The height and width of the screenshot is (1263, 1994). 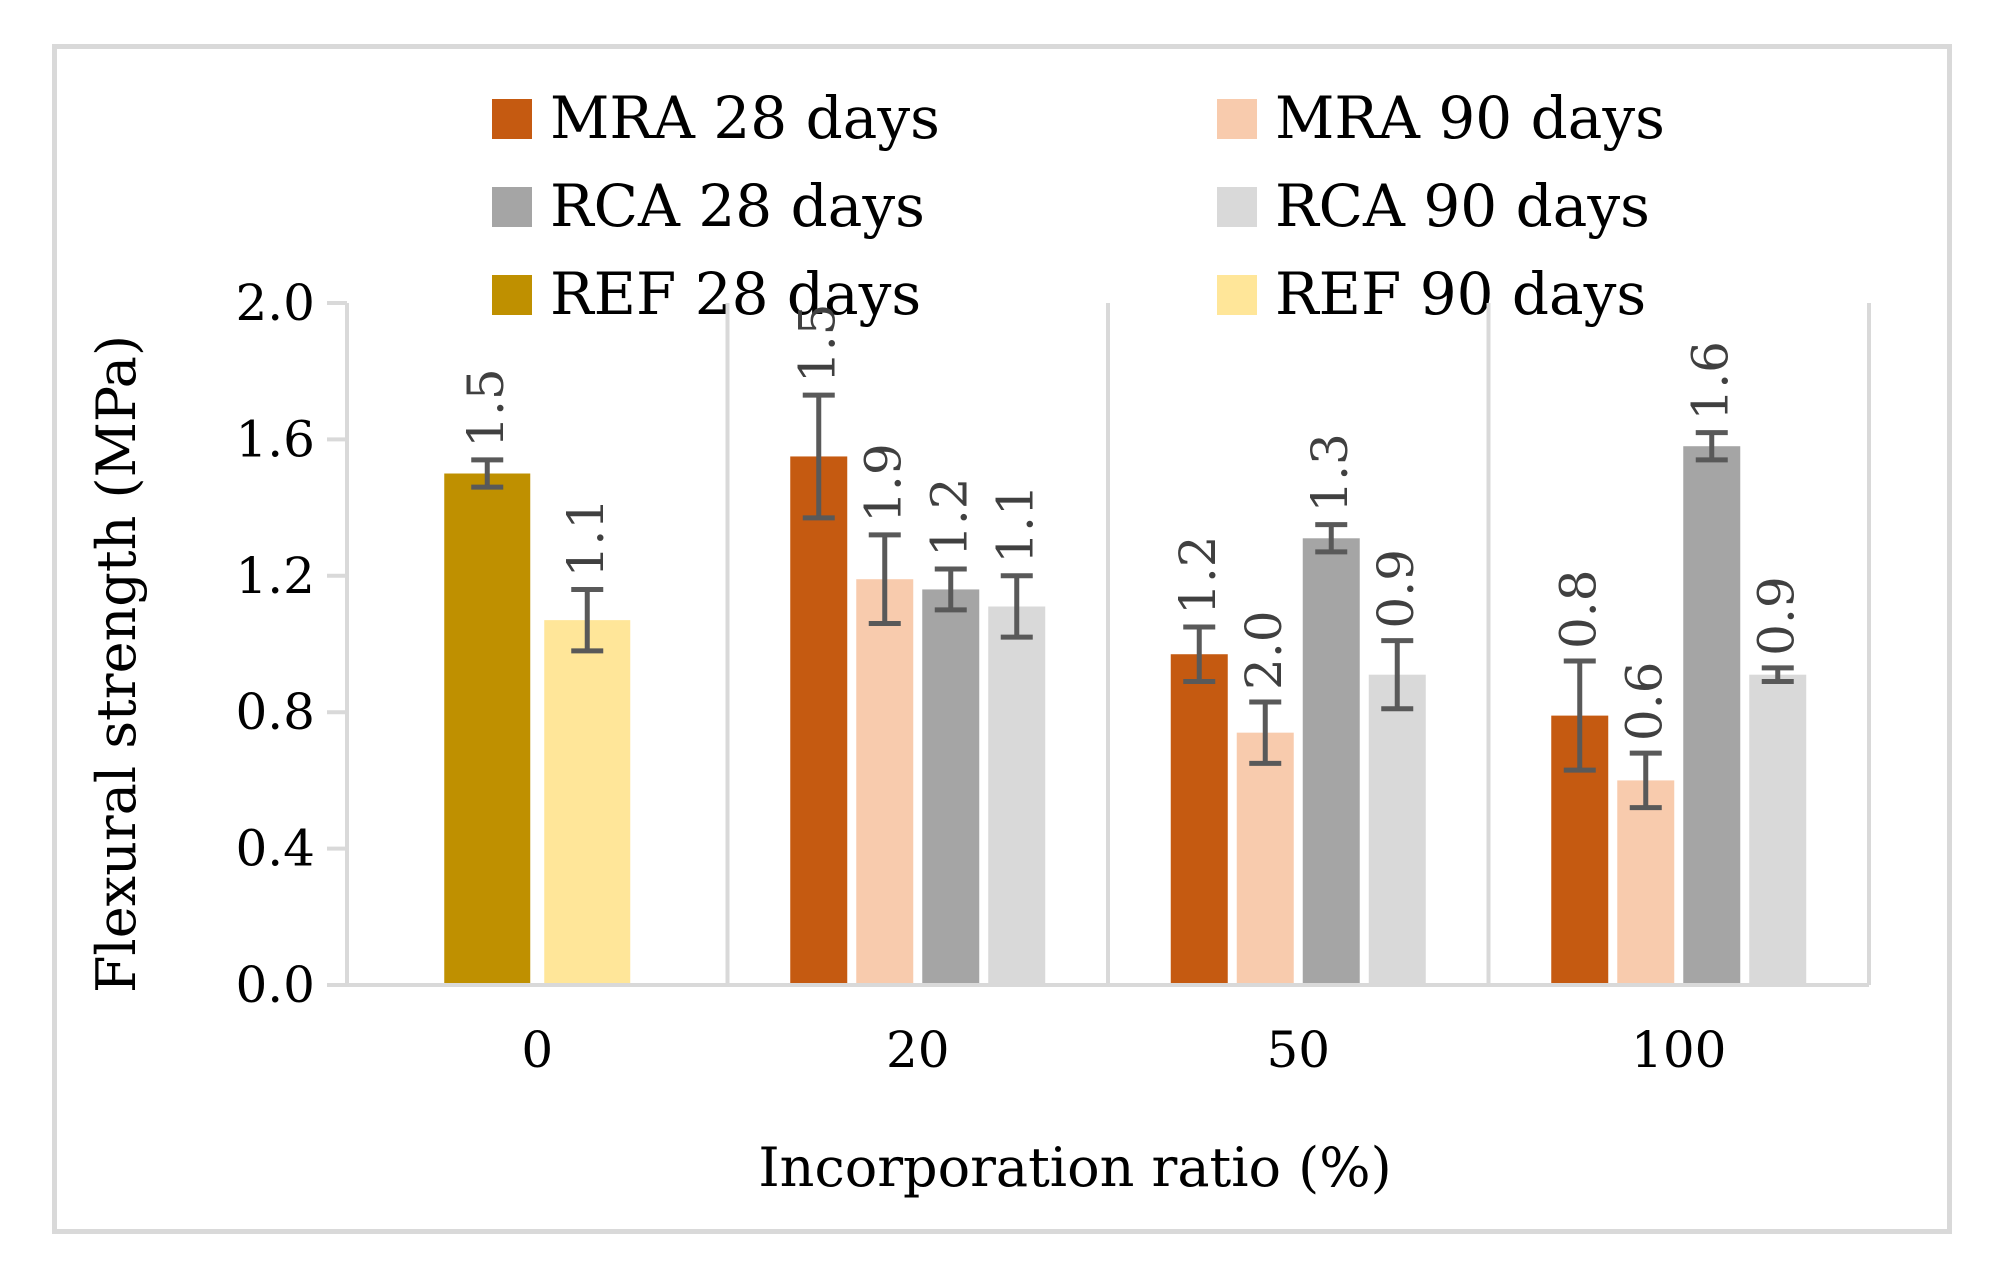 I want to click on legend-label: RCA 90 days, so click(x=1462, y=206).